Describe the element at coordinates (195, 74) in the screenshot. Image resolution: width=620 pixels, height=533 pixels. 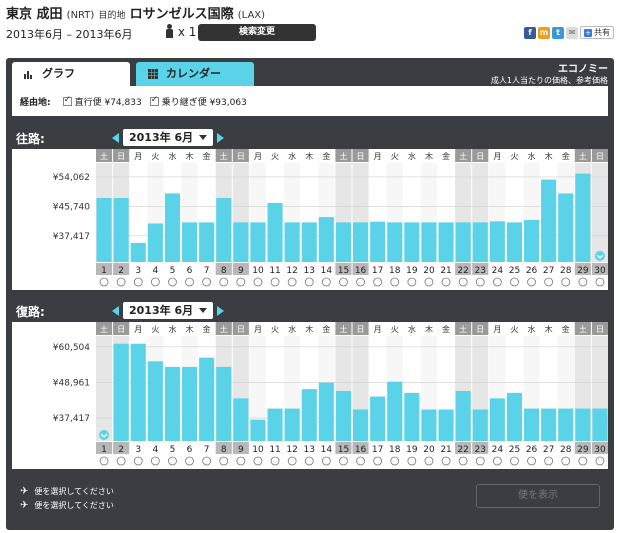
I see `tab-calendar: カレンダー` at that location.